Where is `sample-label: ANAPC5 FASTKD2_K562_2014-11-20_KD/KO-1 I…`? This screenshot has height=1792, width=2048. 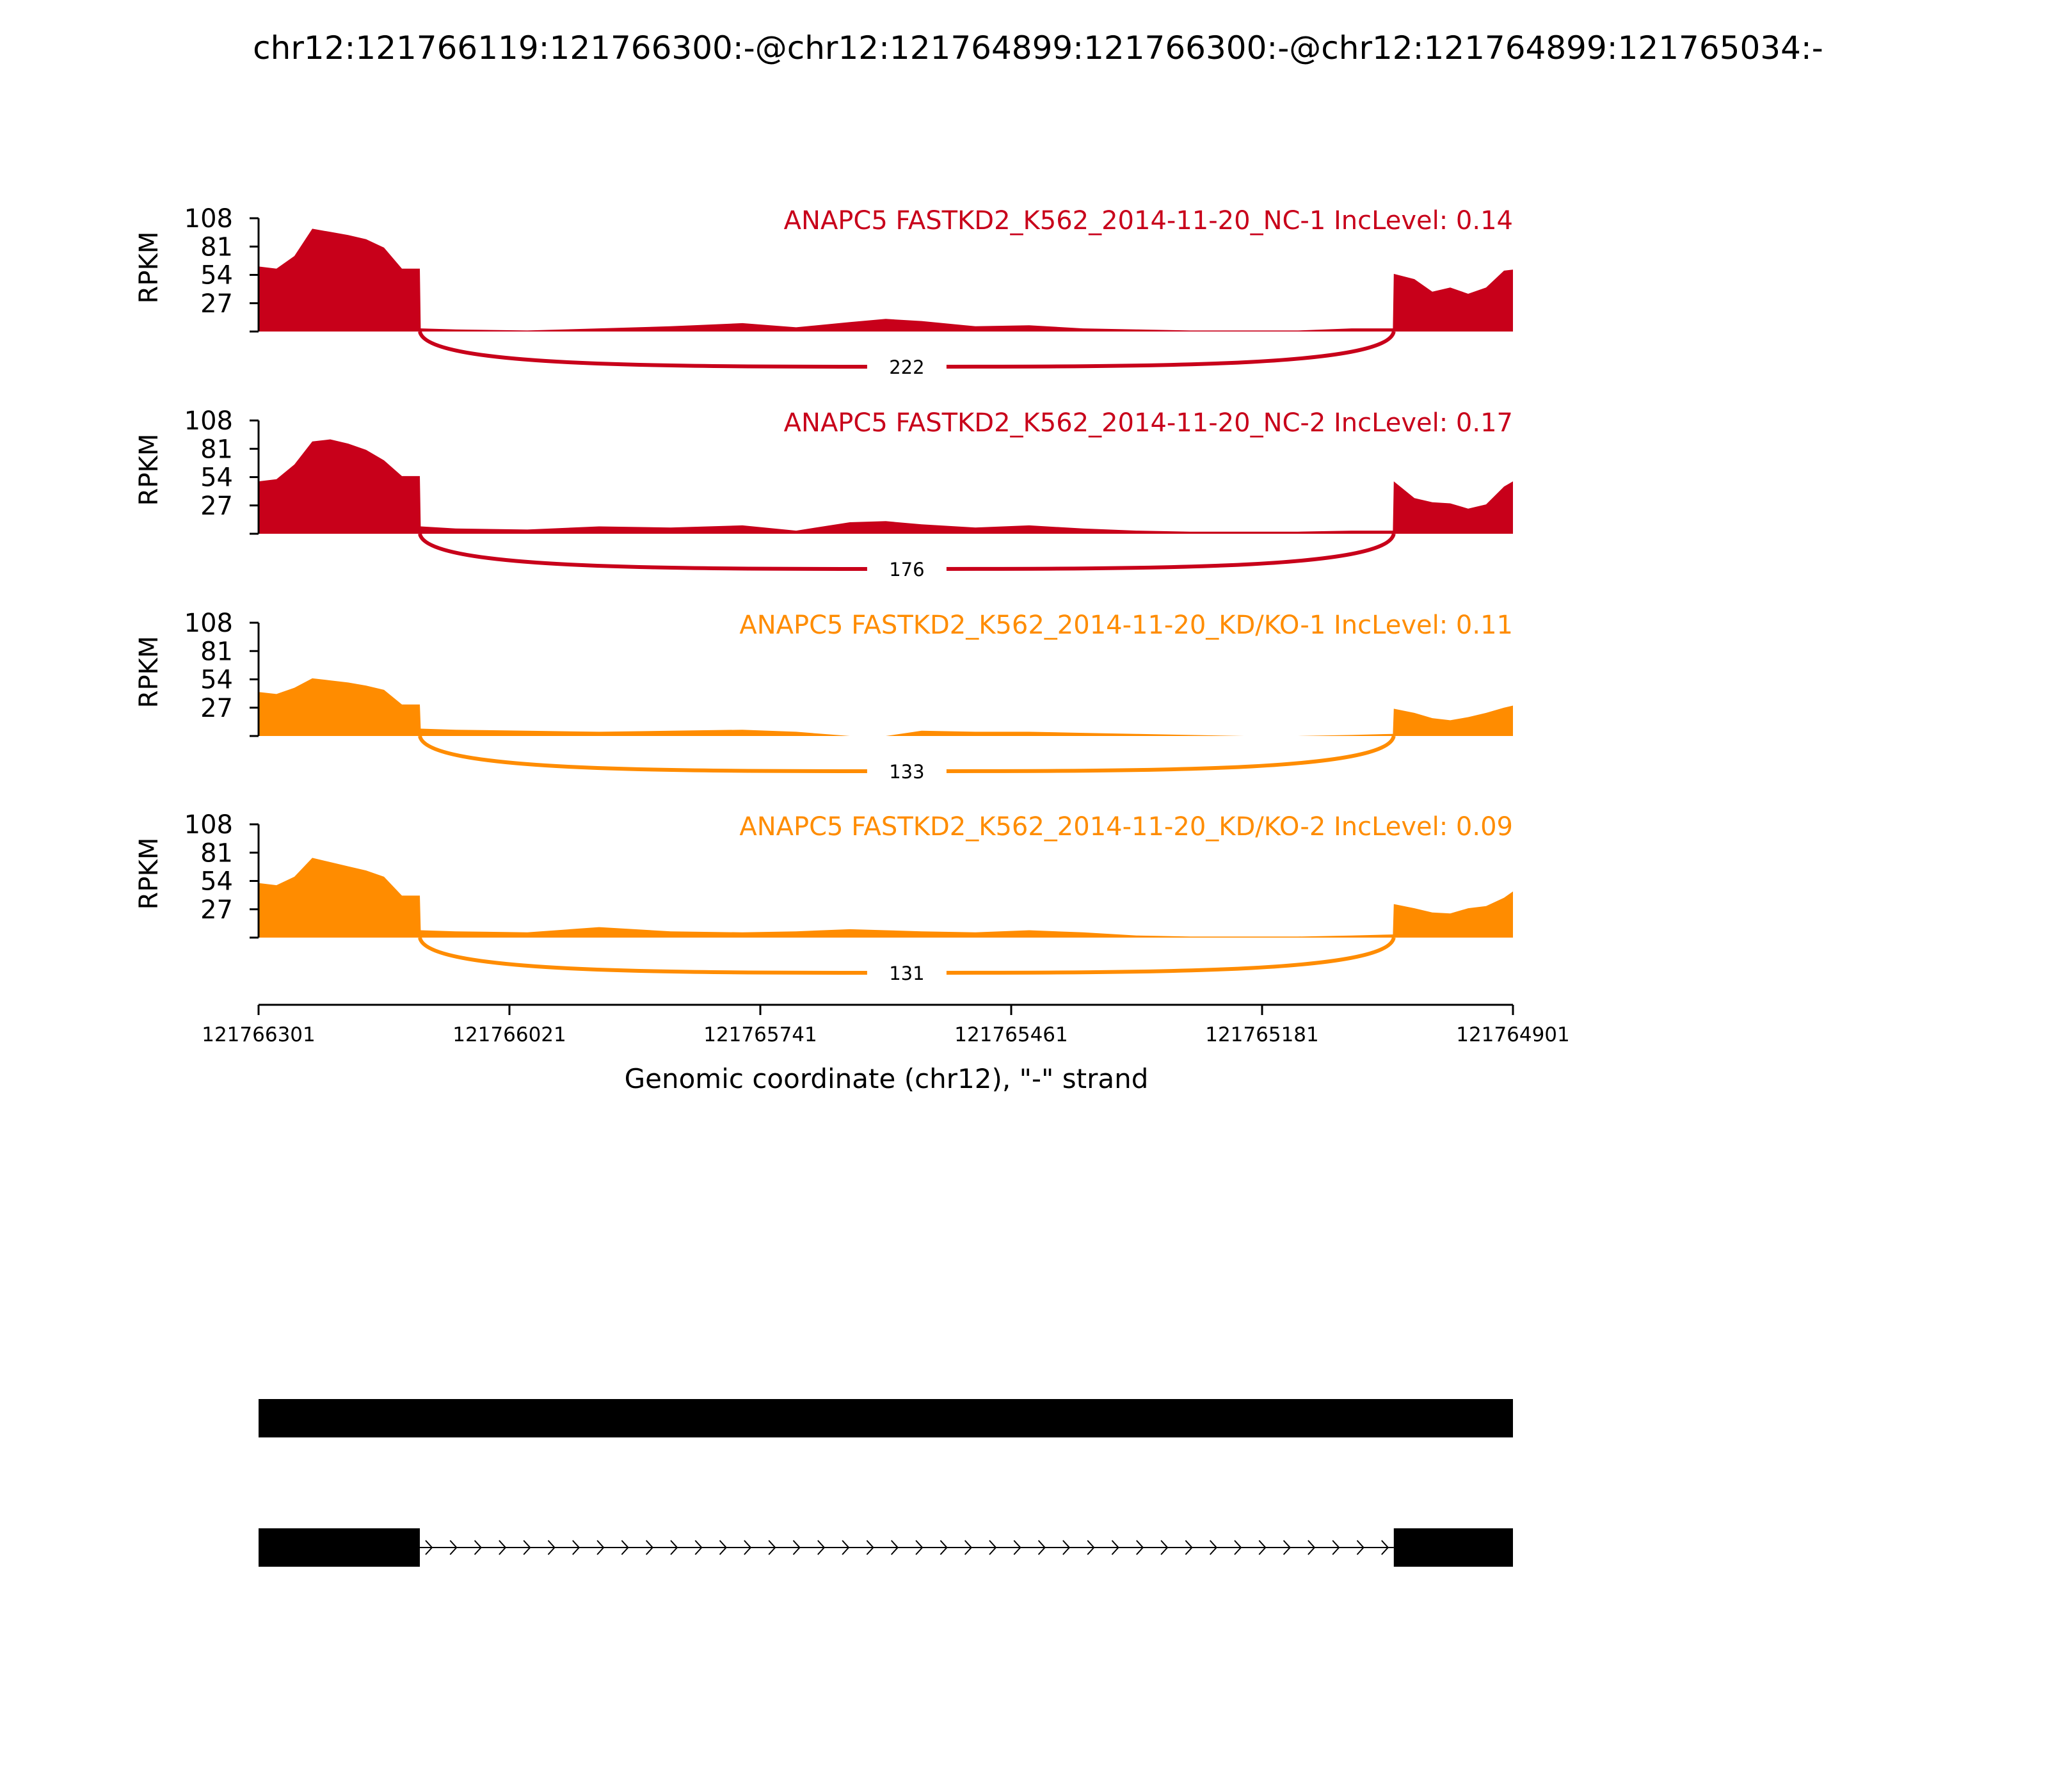
sample-label: ANAPC5 FASTKD2_K562_2014-11-20_KD/KO-1 I… is located at coordinates (1126, 625).